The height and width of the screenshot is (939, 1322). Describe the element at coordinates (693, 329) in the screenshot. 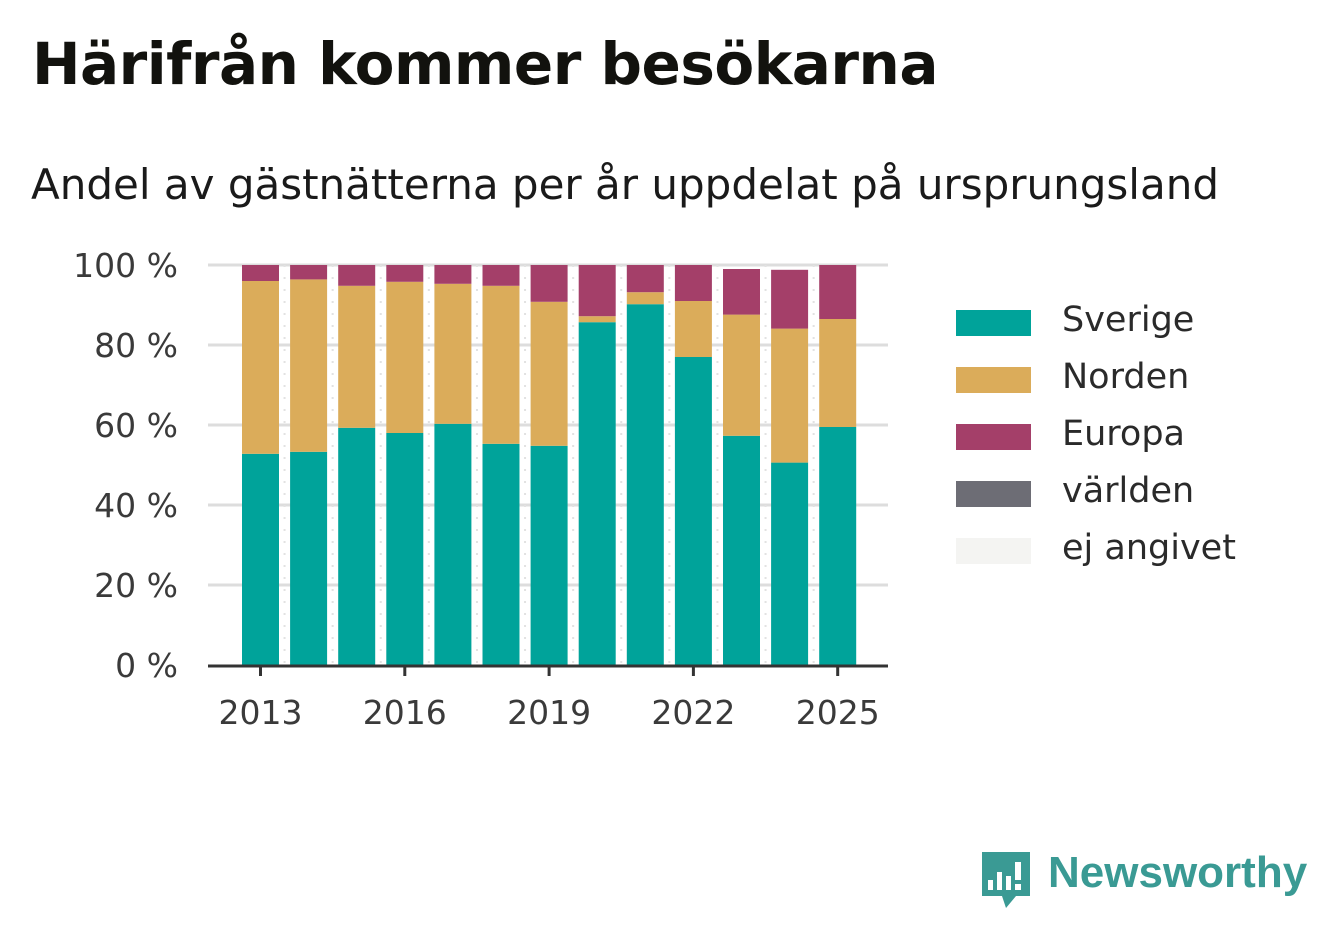

I see `bar-segment-norden-2022` at that location.